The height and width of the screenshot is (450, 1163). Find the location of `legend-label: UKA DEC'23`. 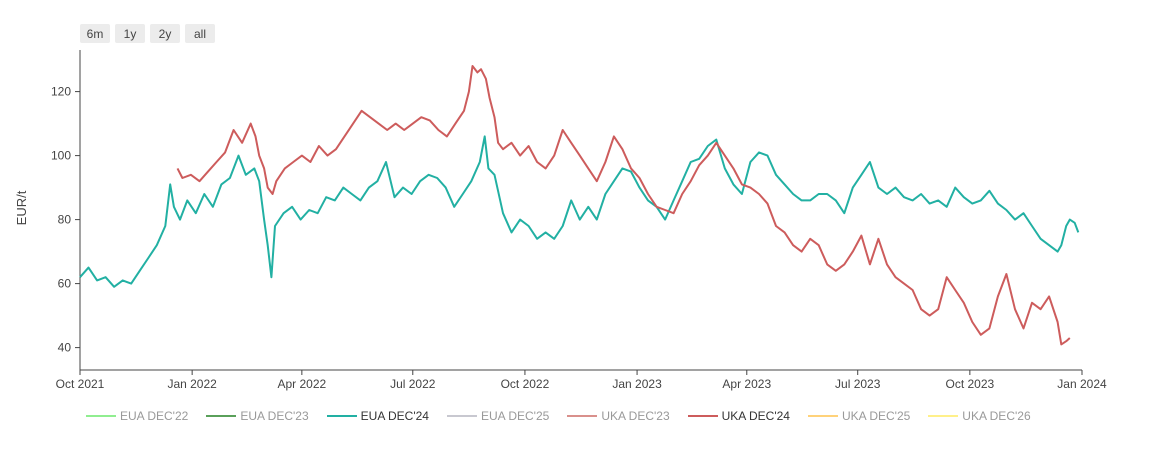

legend-label: UKA DEC'23 is located at coordinates (635, 416).